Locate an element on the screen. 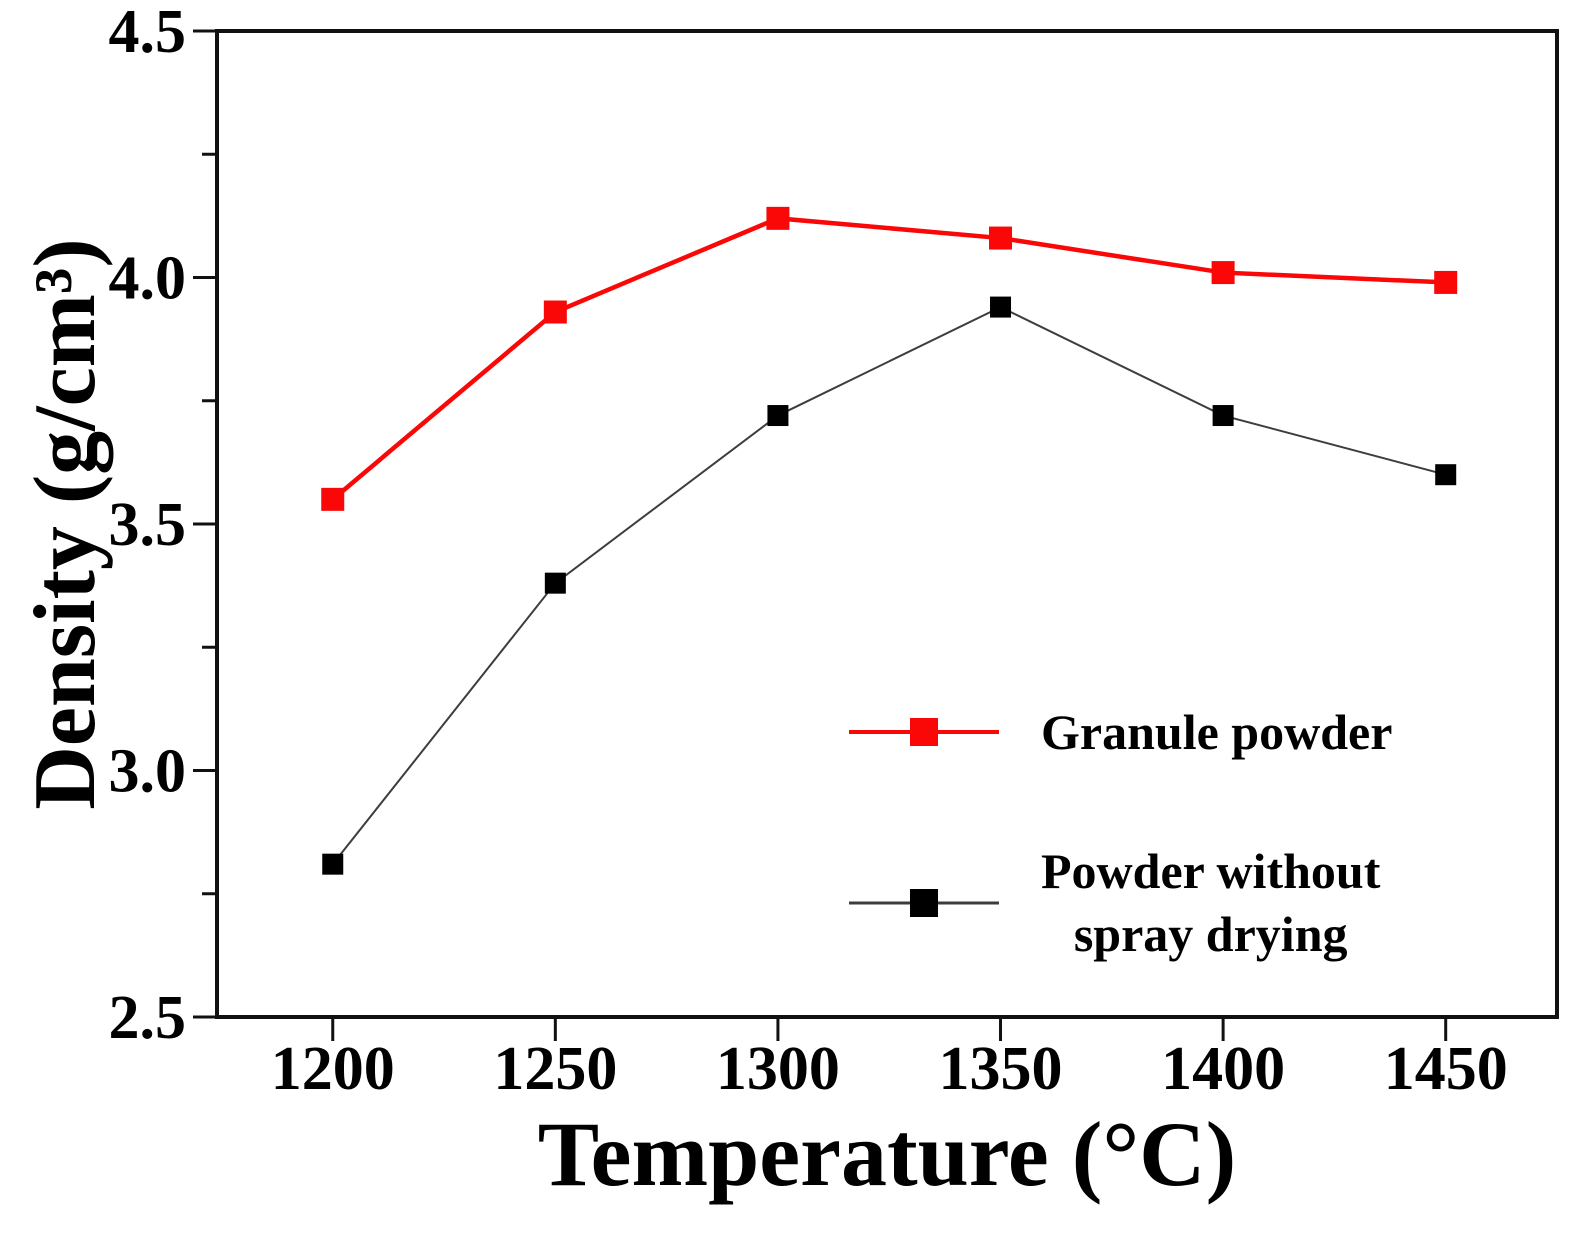 The width and height of the screenshot is (1575, 1237). x-tick-label: 1450 is located at coordinates (1446, 1069).